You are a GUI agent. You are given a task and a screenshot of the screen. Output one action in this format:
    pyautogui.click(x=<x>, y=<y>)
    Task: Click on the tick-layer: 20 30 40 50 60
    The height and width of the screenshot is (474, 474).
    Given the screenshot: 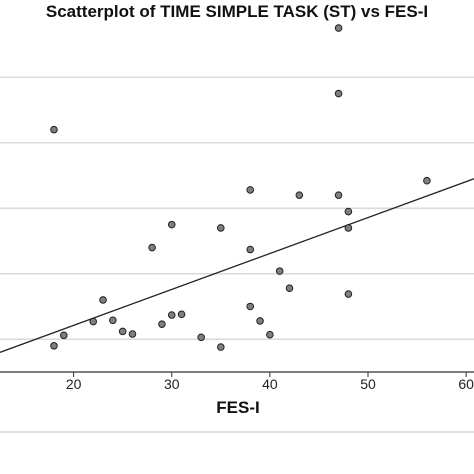 What is the action you would take?
    pyautogui.click(x=270, y=382)
    